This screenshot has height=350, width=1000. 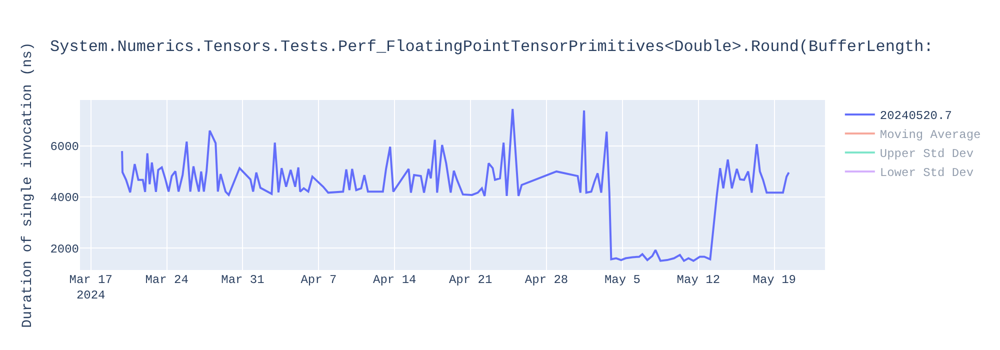 What do you see at coordinates (166, 280) in the screenshot?
I see `x-tick-label: Mar 24` at bounding box center [166, 280].